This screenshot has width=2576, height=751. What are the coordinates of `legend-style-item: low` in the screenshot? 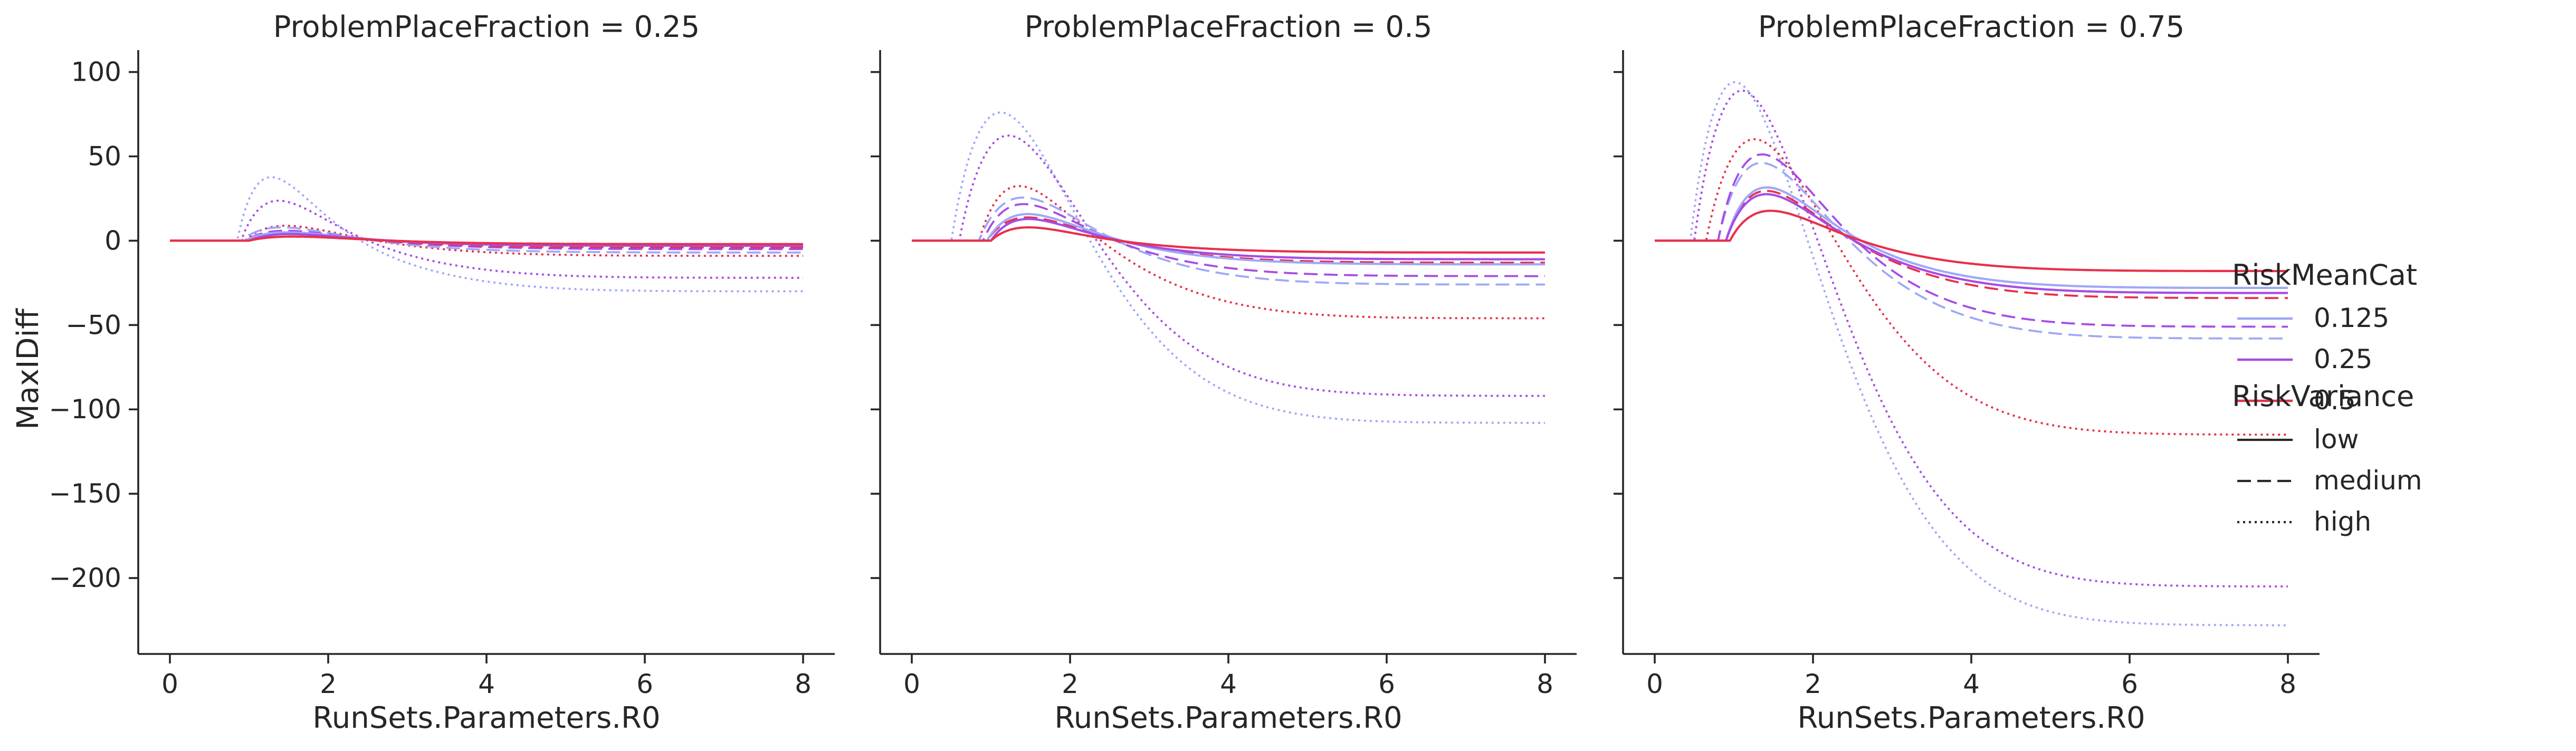 It's located at (2298, 439).